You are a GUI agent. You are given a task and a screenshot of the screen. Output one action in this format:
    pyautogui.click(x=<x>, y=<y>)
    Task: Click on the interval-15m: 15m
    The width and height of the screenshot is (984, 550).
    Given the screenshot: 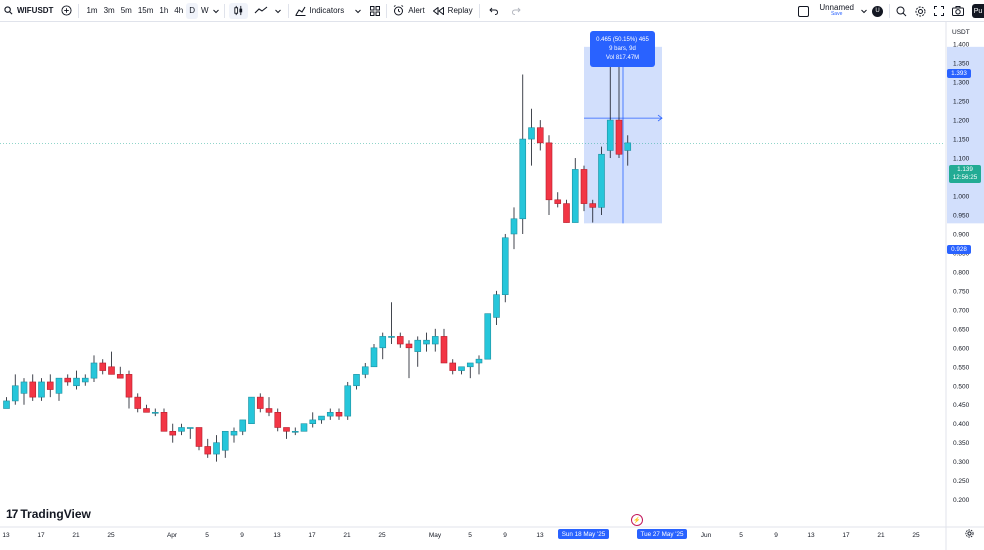 What is the action you would take?
    pyautogui.click(x=145, y=10)
    